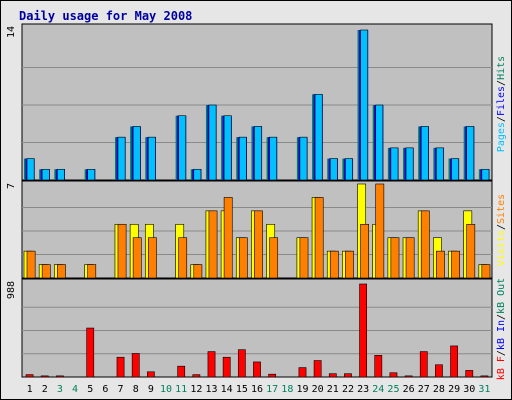 The width and height of the screenshot is (512, 400). I want to click on x-tick-label: 25, so click(393, 389).